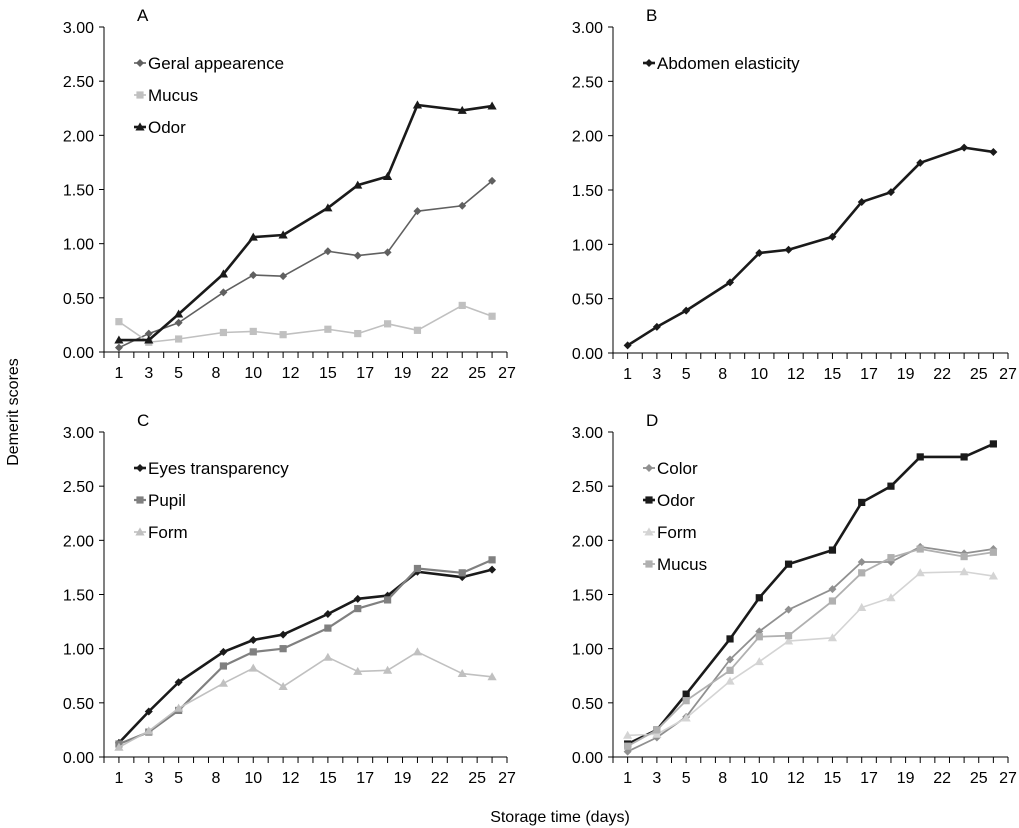 The height and width of the screenshot is (828, 1019). I want to click on series-geral-appearence, so click(305, 264).